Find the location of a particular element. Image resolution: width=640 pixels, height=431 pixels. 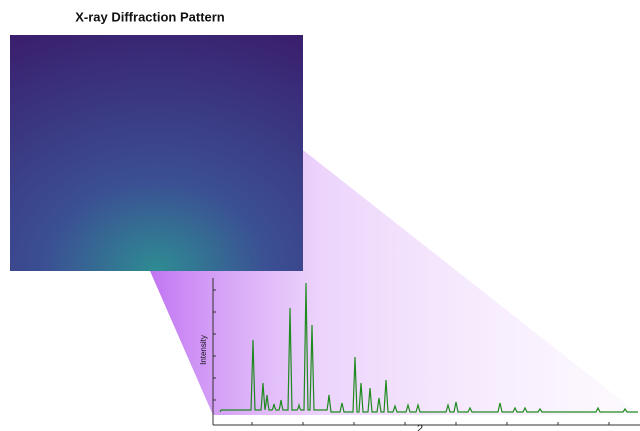

x-axis-label: 2 is located at coordinates (420, 427).